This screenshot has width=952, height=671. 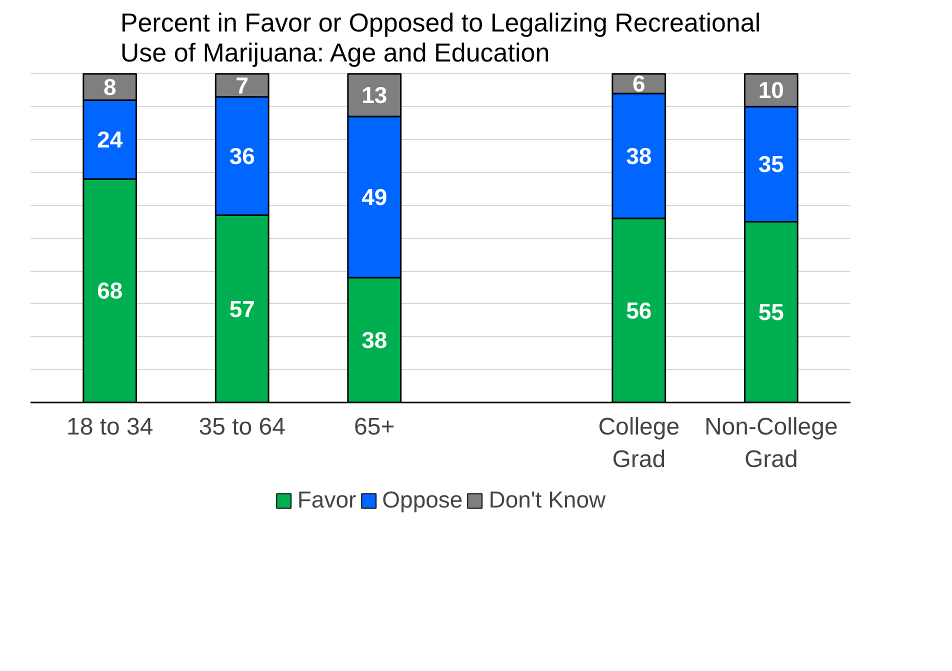 What do you see at coordinates (639, 83) in the screenshot?
I see `data-label: 6` at bounding box center [639, 83].